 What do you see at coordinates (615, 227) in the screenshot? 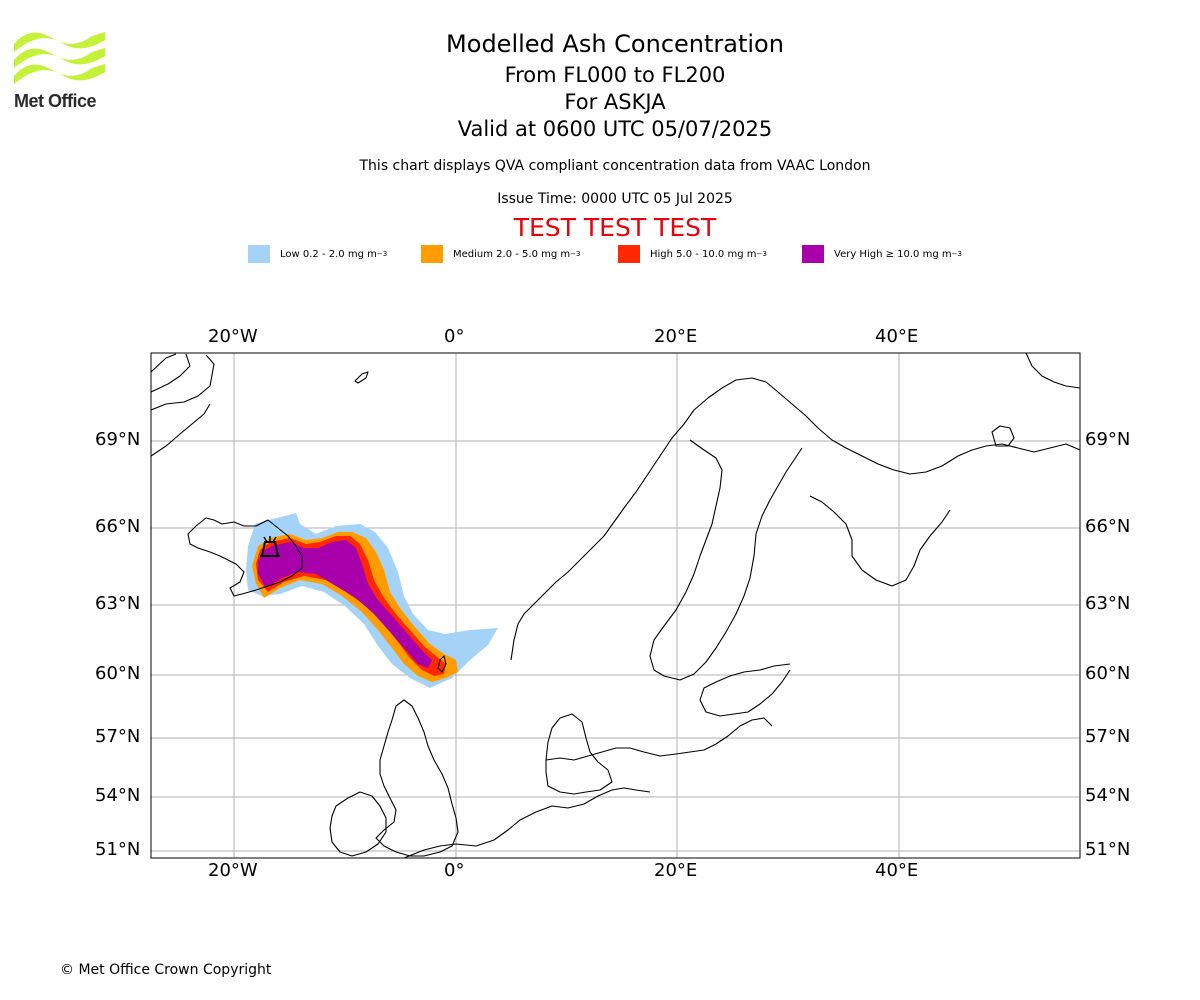
I see `test-banner: TEST TEST TEST` at bounding box center [615, 227].